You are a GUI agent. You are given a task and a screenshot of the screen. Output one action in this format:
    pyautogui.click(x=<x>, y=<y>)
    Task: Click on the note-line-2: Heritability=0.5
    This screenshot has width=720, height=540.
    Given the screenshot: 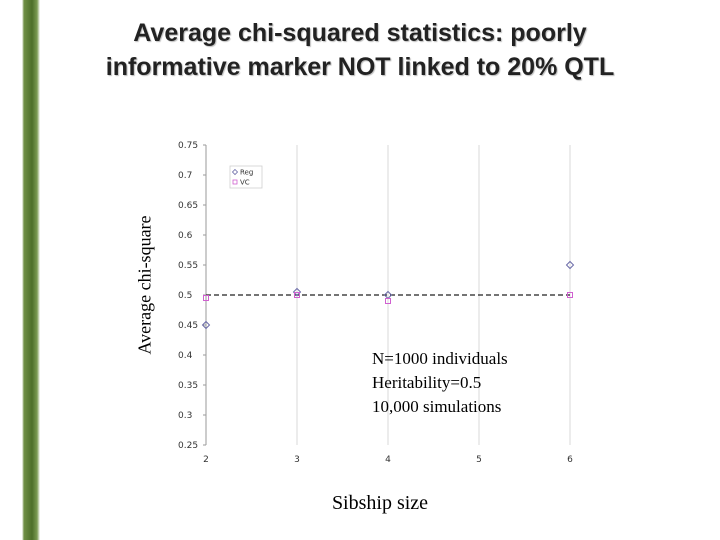 What is the action you would take?
    pyautogui.click(x=427, y=382)
    